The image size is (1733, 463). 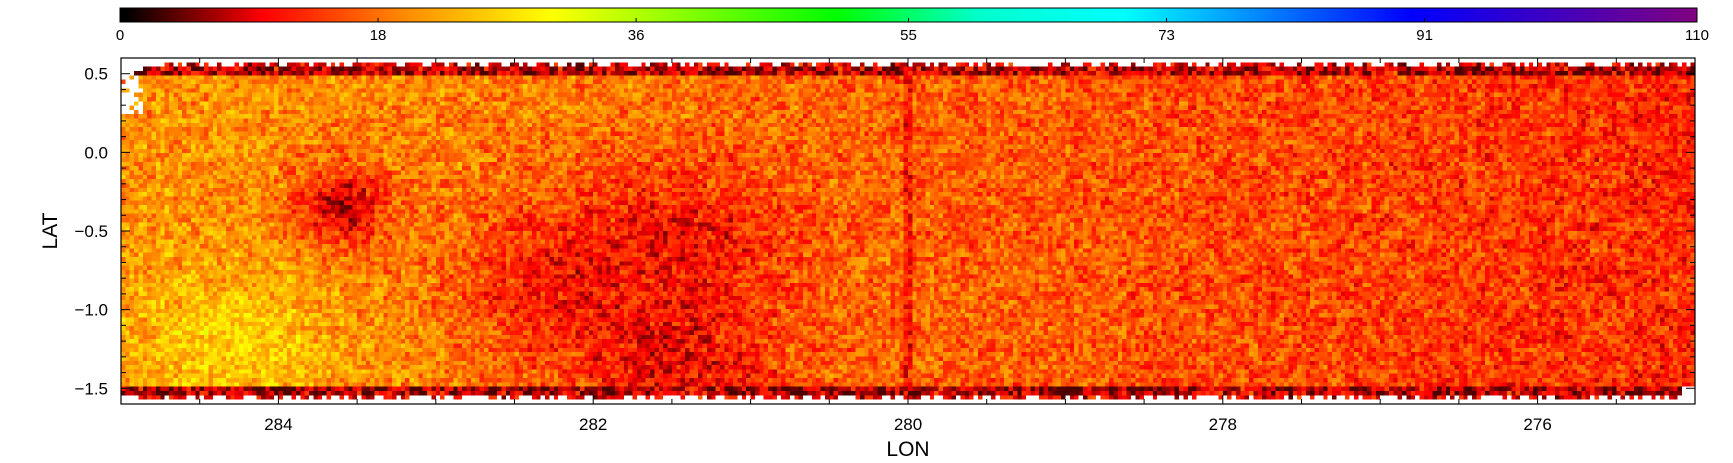 I want to click on colorbar-tick-label: 73, so click(x=1166, y=35).